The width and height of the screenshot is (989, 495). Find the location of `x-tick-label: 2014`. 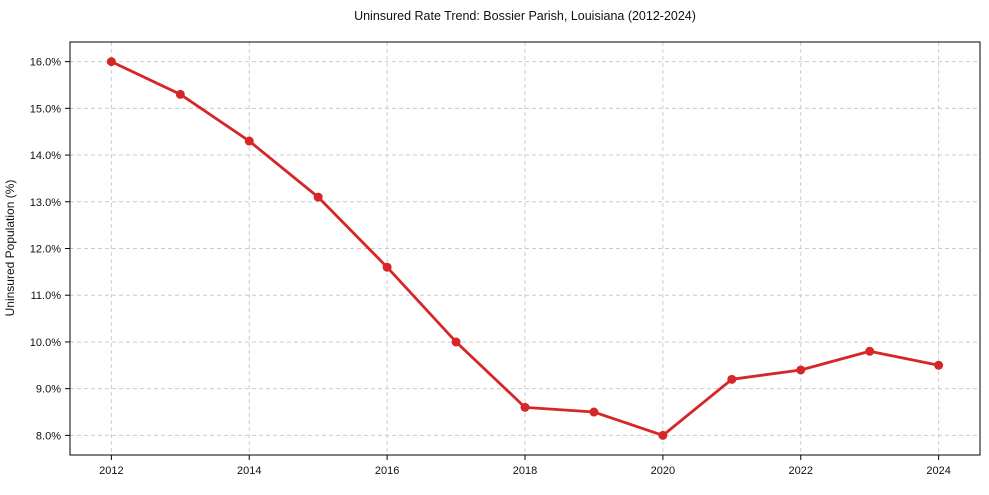

x-tick-label: 2014 is located at coordinates (249, 471).